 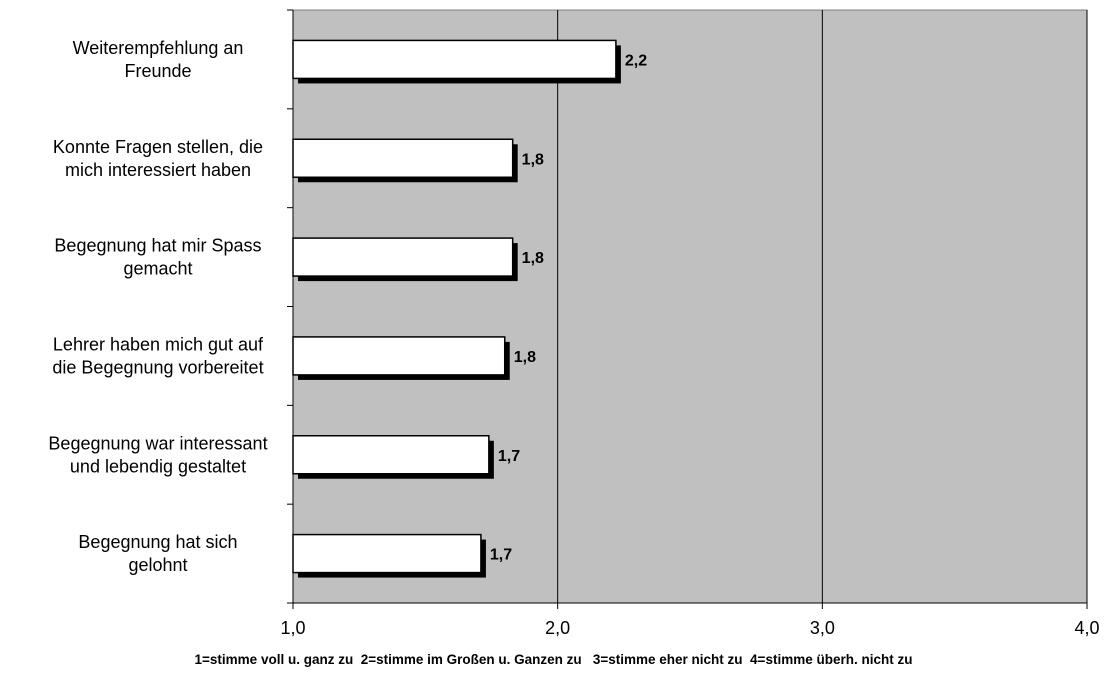 I want to click on category-label: und lebendig gestaltet, so click(x=158, y=466).